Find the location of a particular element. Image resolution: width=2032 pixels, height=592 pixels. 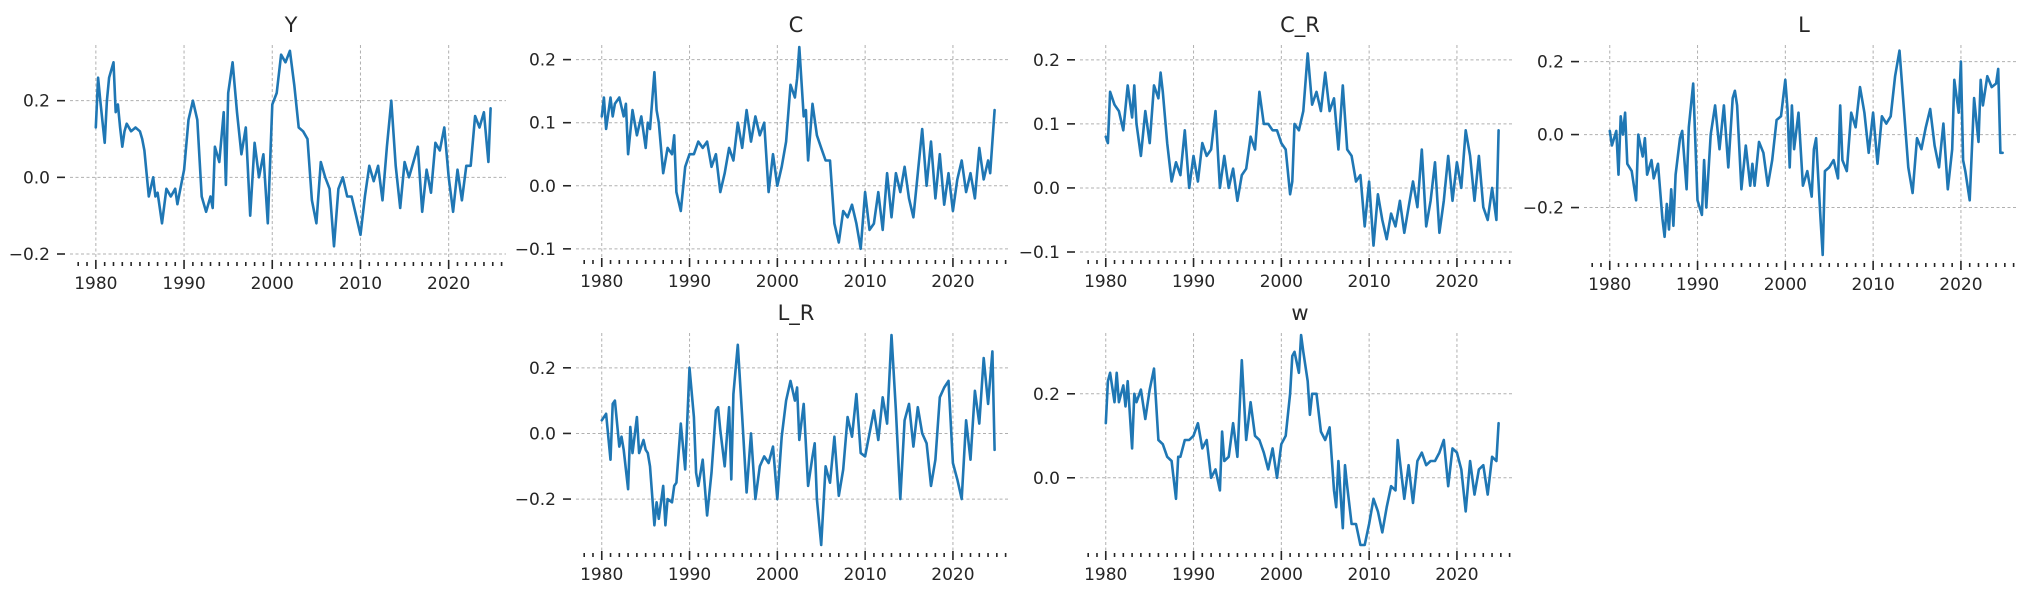

series-line-L_R is located at coordinates (798, 440).